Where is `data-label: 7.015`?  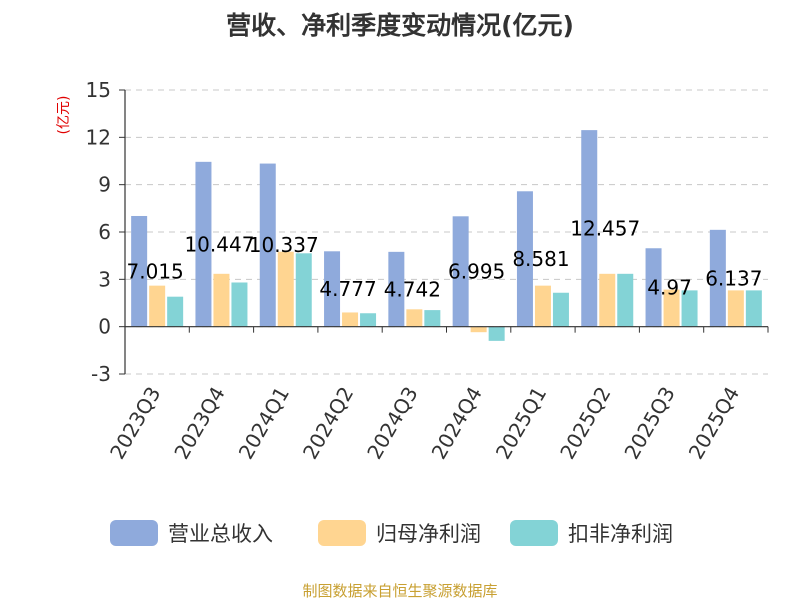
data-label: 7.015 is located at coordinates (155, 271).